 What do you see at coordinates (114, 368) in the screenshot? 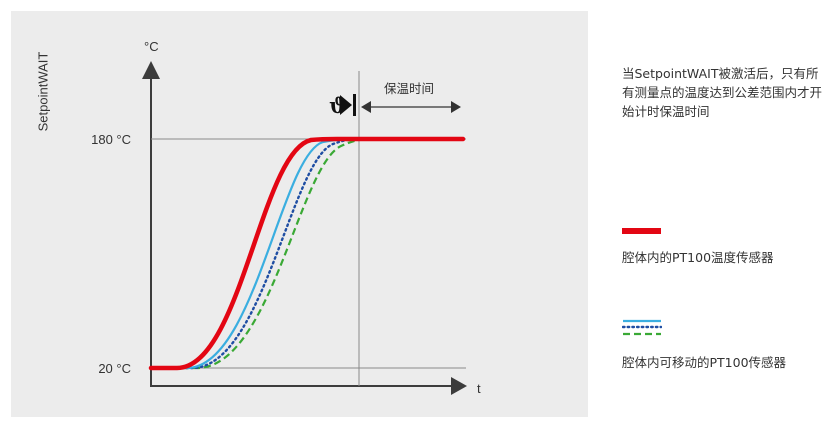
I see `tick-label-20: 20 °C` at bounding box center [114, 368].